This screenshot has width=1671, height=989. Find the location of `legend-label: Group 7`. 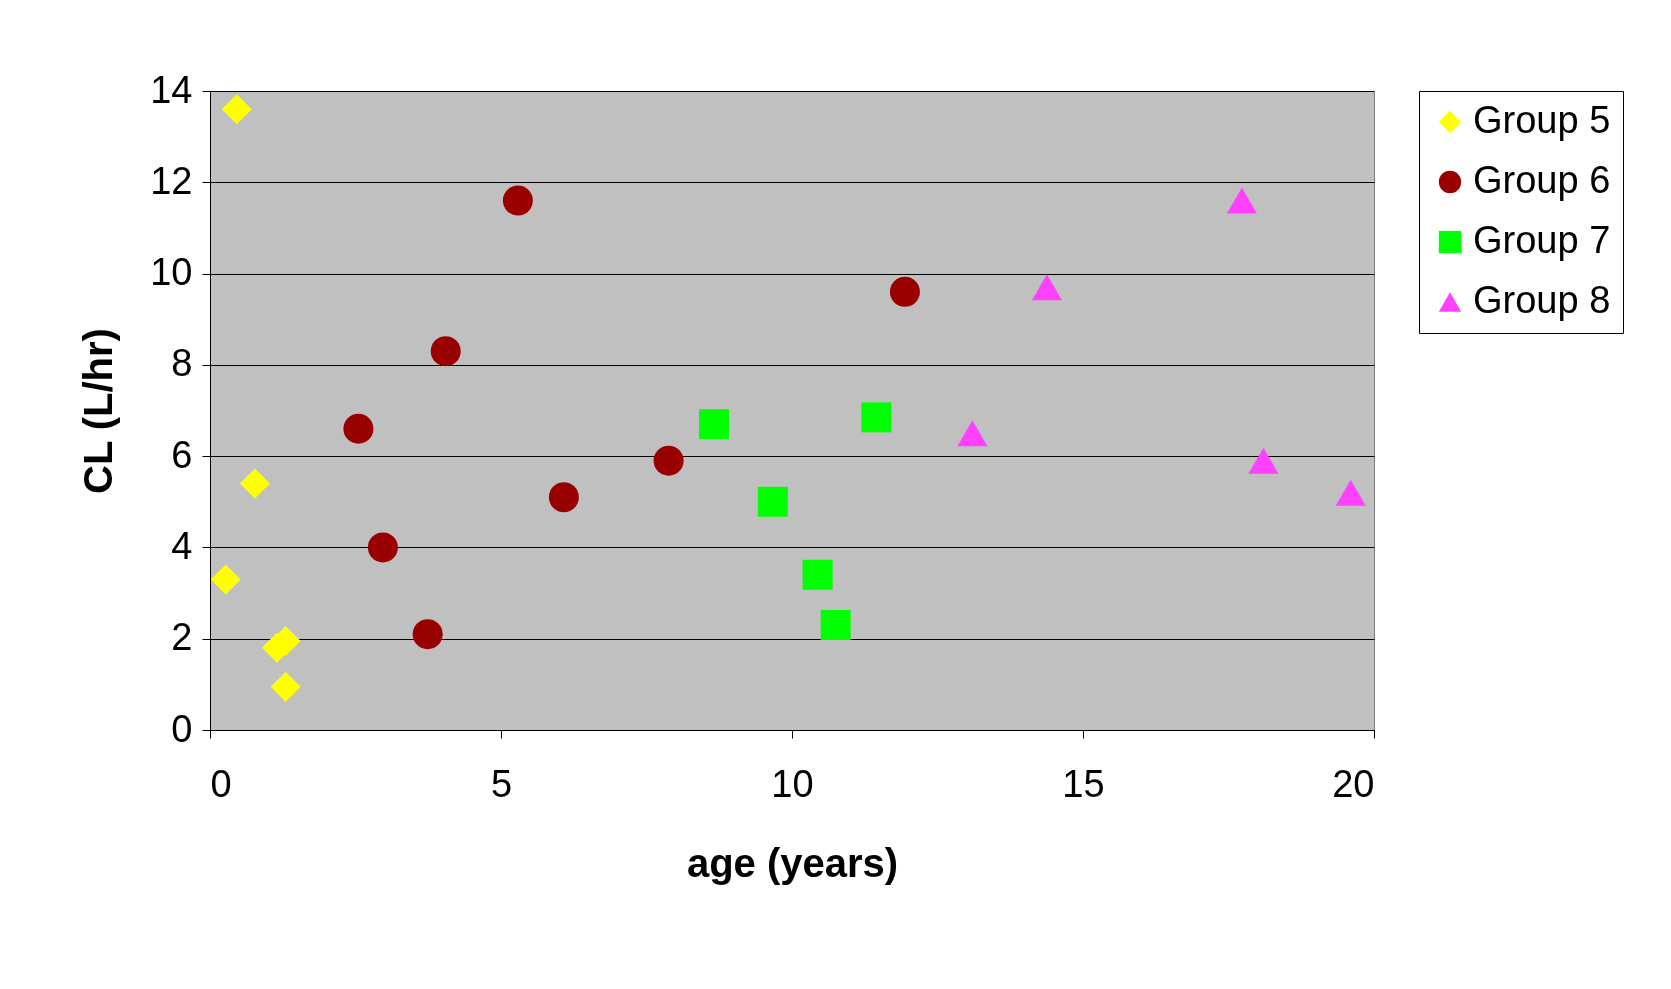

legend-label: Group 7 is located at coordinates (1542, 240).